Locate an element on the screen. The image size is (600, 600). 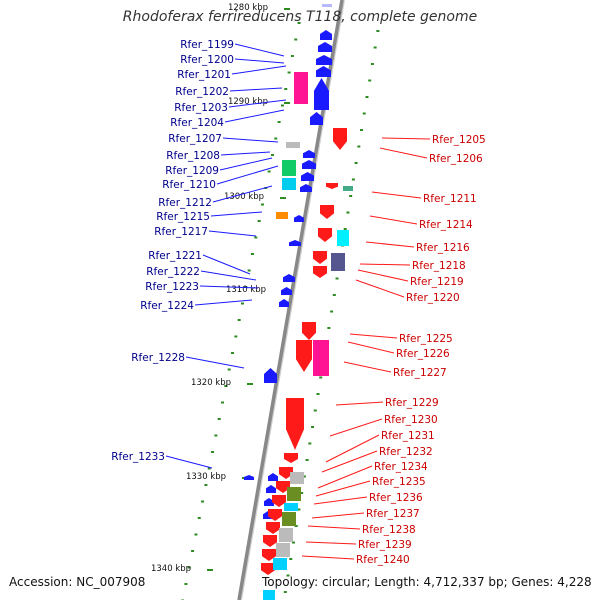
reverse-gene-label: Rfer_1239 is located at coordinates (385, 545).